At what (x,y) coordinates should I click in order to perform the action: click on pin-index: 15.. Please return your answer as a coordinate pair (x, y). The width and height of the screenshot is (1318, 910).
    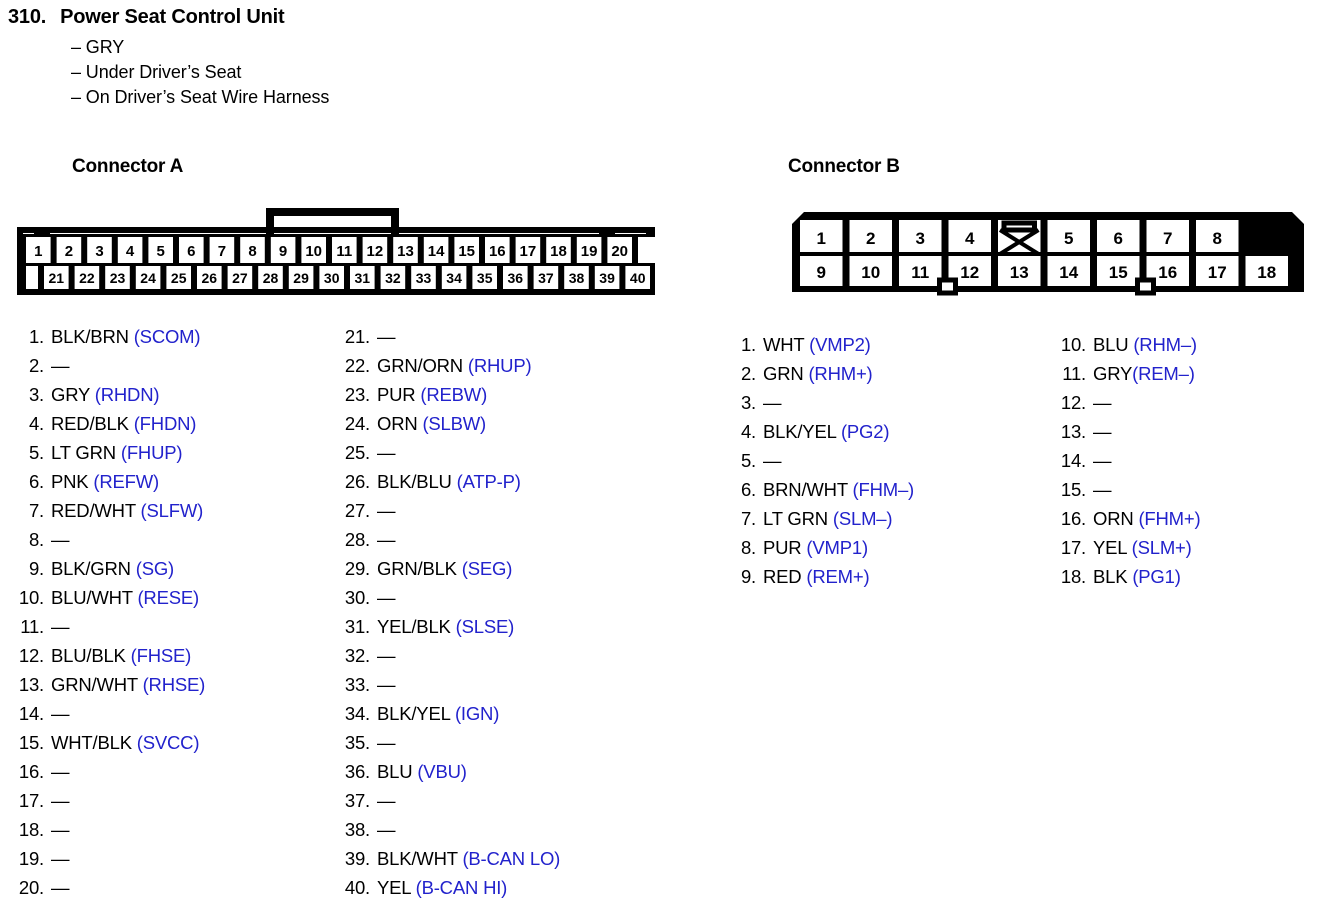
    Looking at the image, I should click on (1073, 489).